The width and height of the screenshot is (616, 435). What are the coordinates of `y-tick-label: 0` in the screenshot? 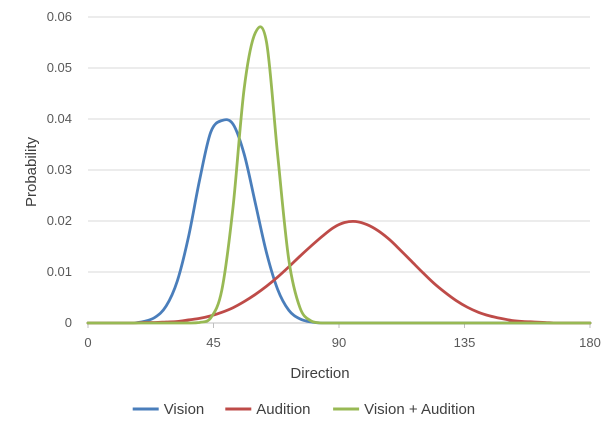 It's located at (68, 322).